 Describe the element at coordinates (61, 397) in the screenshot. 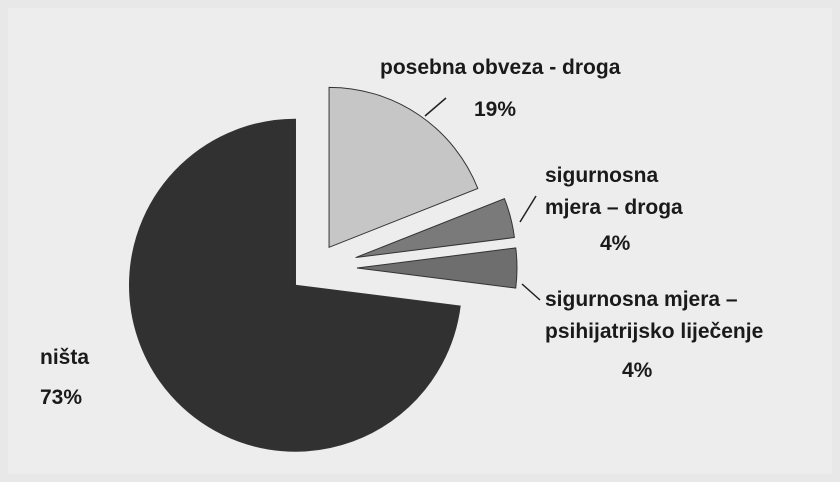

I see `slice-value-label: 73%` at that location.